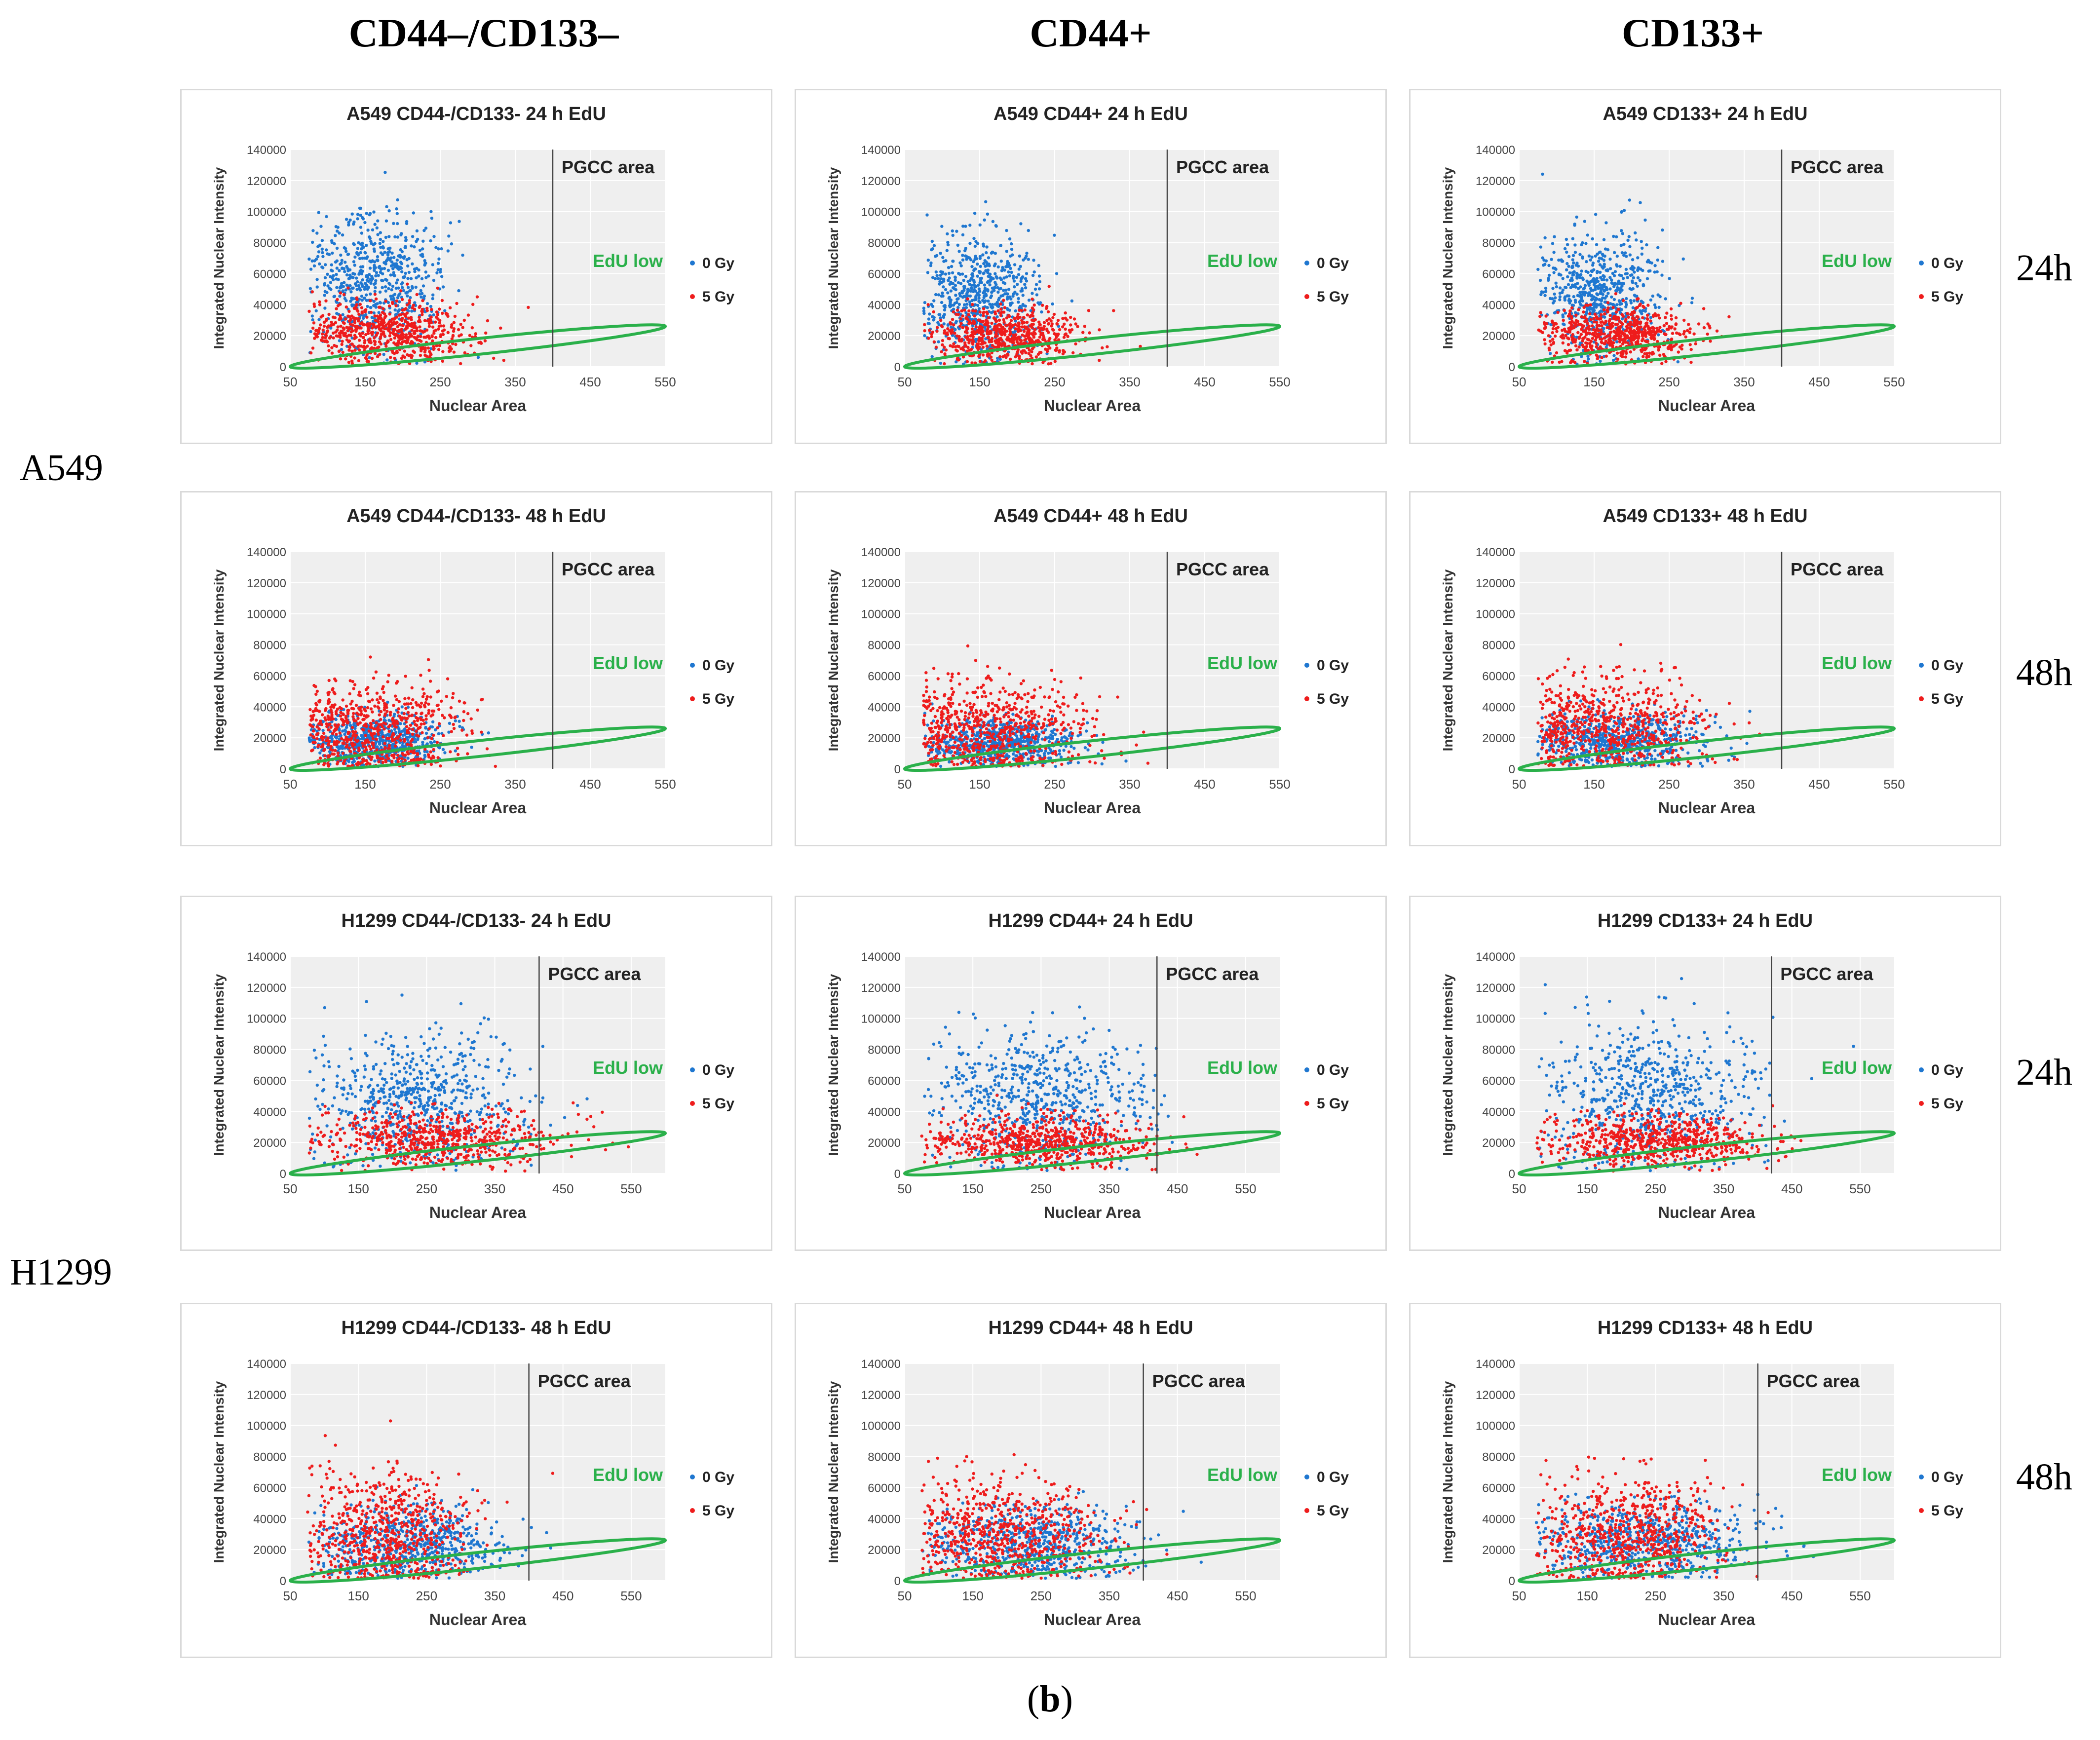 The image size is (2100, 1740). What do you see at coordinates (692, 263) in the screenshot?
I see `legend-marker-0gy` at bounding box center [692, 263].